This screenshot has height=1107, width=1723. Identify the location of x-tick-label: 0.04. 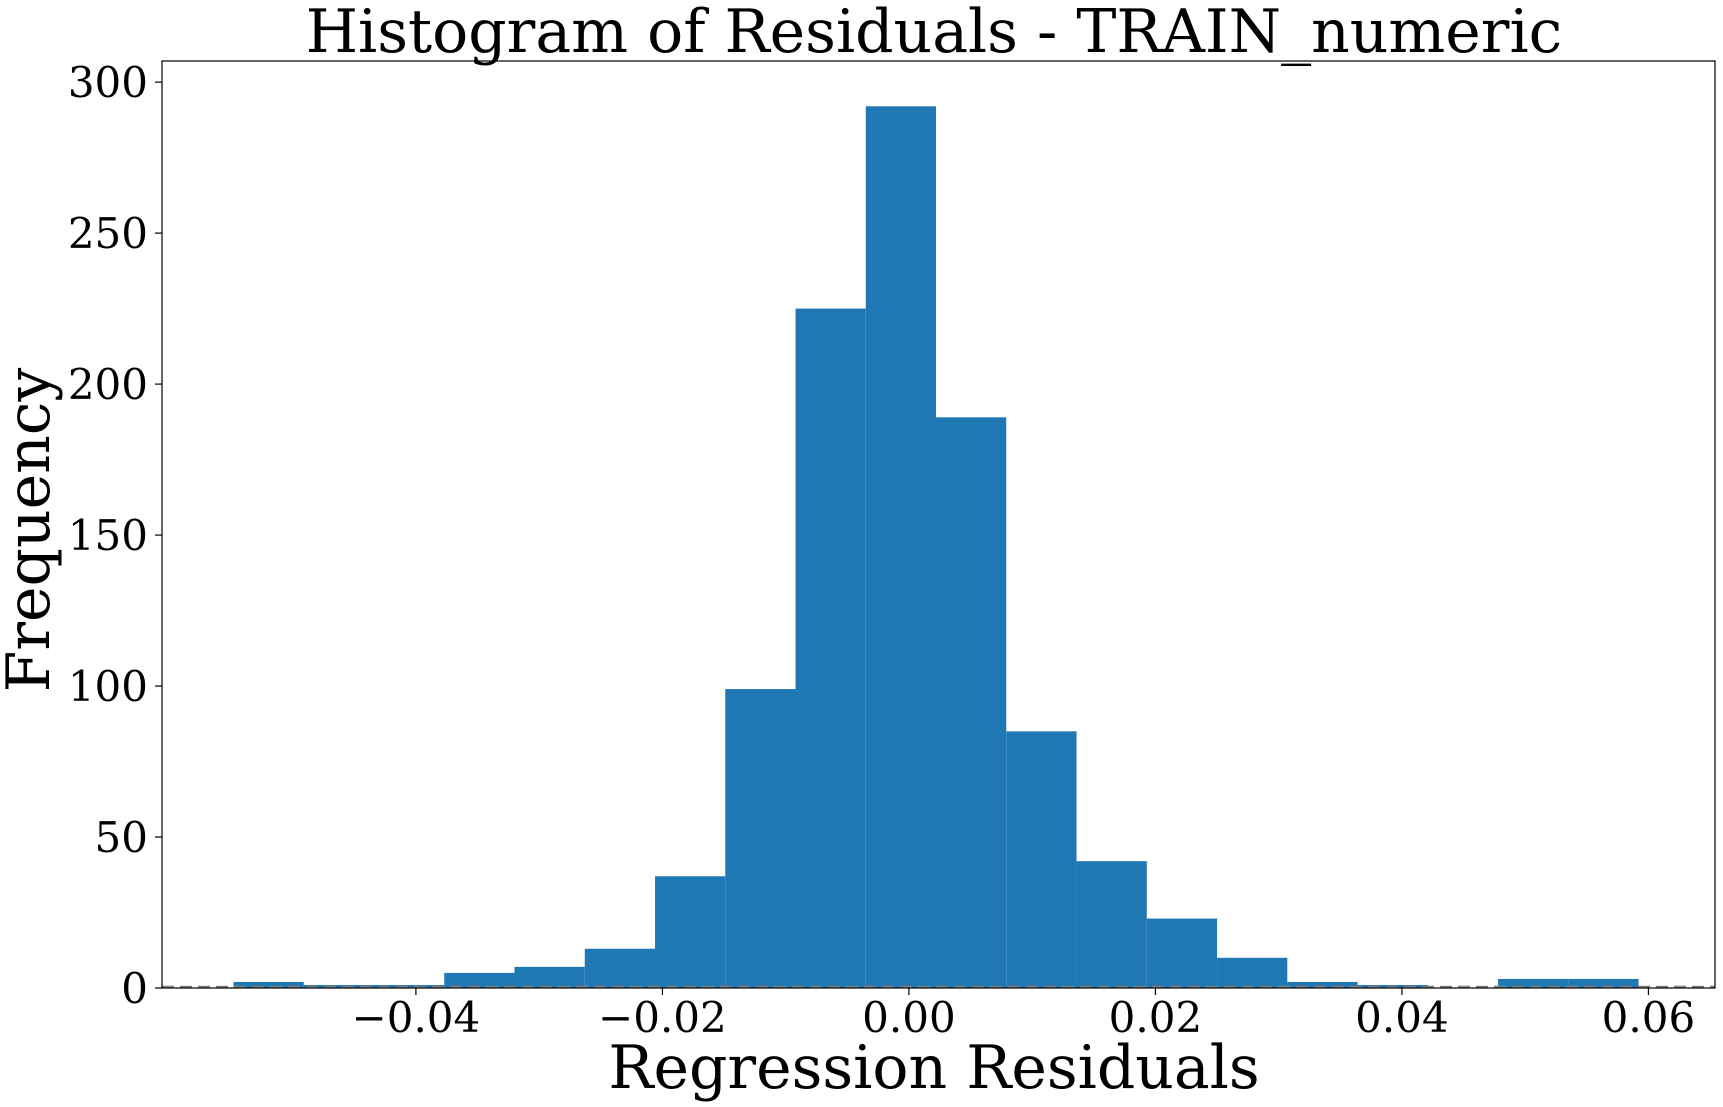
(1402, 1017).